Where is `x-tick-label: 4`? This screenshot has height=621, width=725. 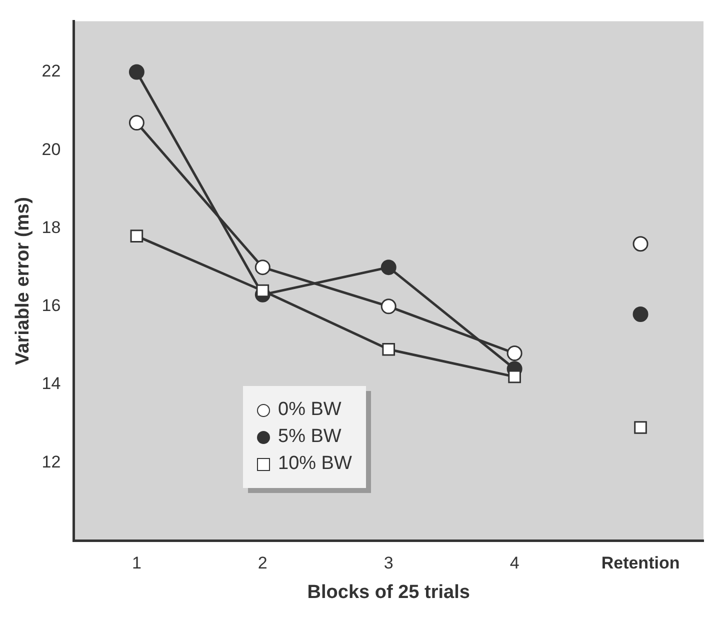
x-tick-label: 4 is located at coordinates (515, 563).